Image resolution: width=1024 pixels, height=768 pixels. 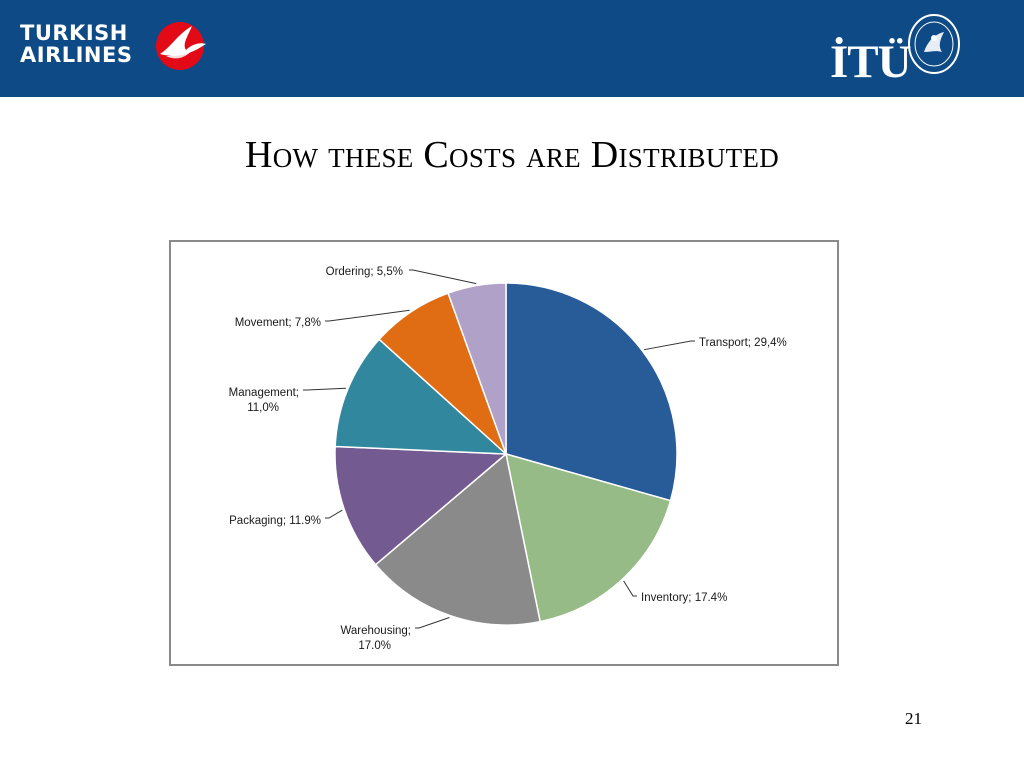 What do you see at coordinates (669, 345) in the screenshot?
I see `leader-line-transport` at bounding box center [669, 345].